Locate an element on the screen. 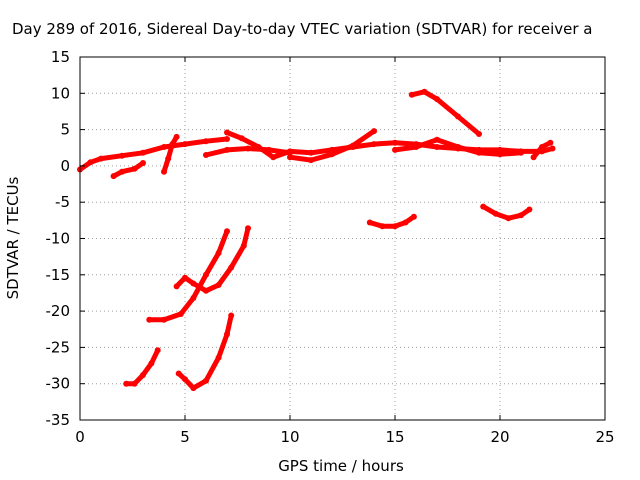 This screenshot has height=480, width=640. x-tick-label: 20 is located at coordinates (499, 437).